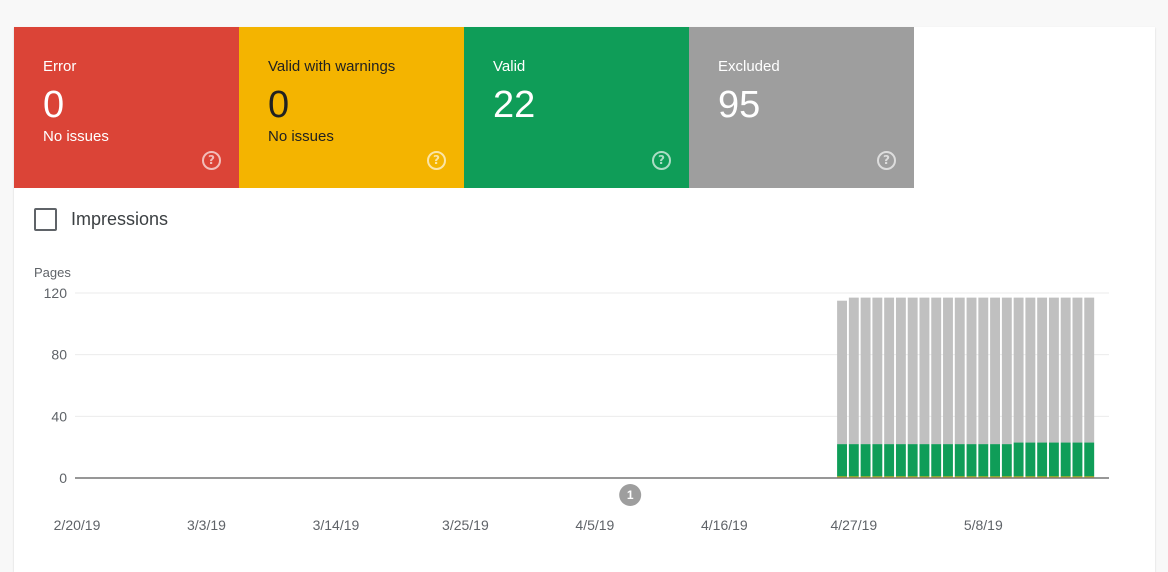 Image resolution: width=1168 pixels, height=572 pixels. What do you see at coordinates (120, 219) in the screenshot?
I see `impressions-label: Impressions` at bounding box center [120, 219].